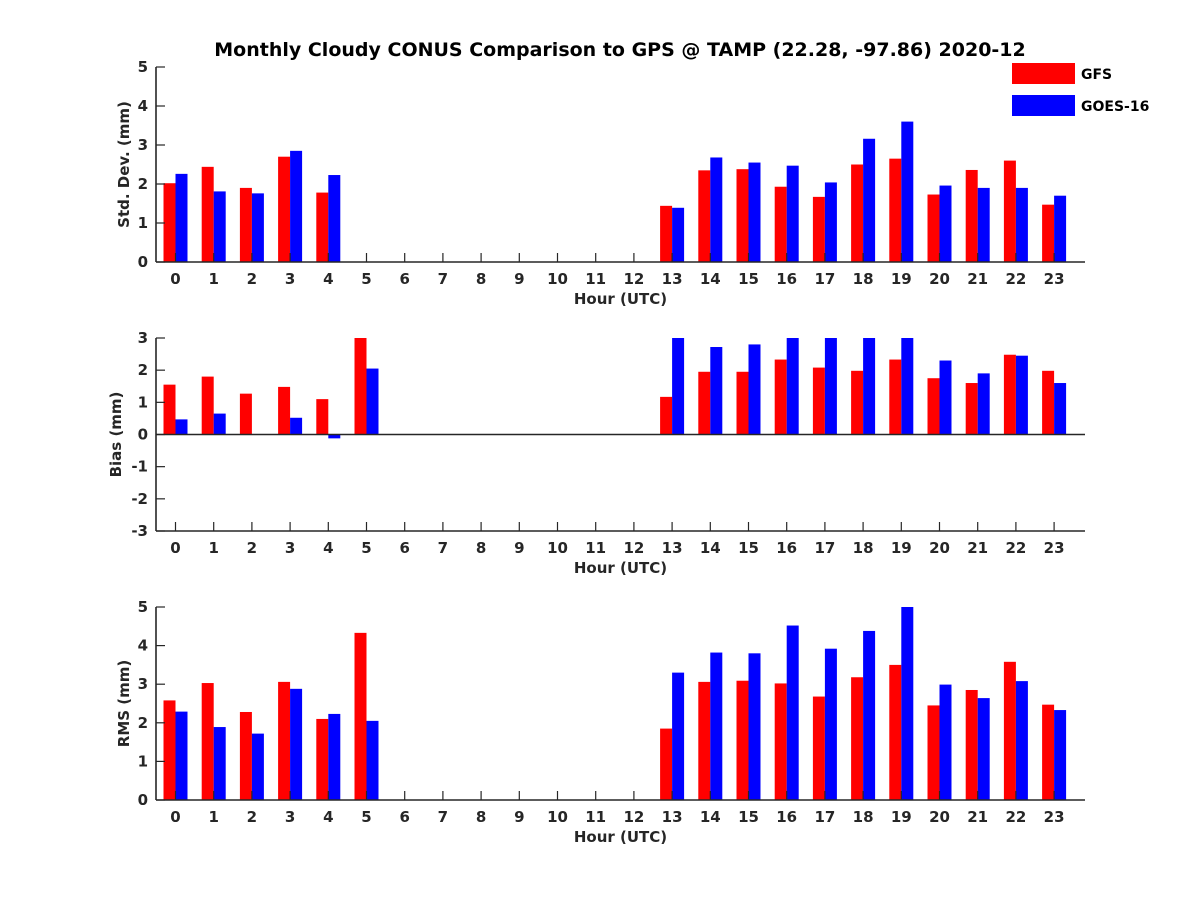  I want to click on std-dev-xtick-label: 6, so click(404, 279).